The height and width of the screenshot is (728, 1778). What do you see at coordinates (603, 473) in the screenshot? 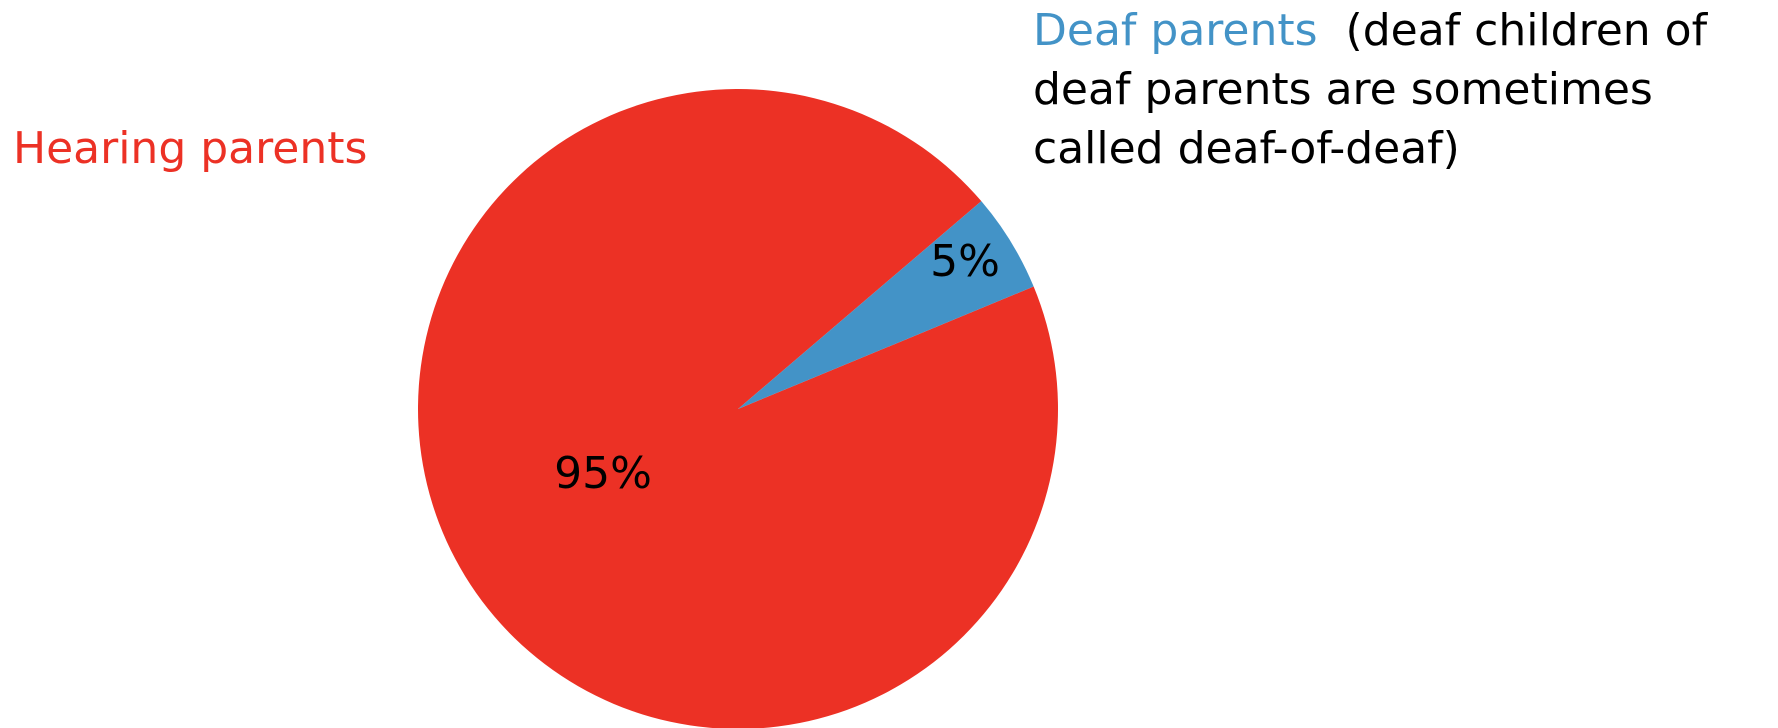
I see `slice-value-label-hearing: 95%` at bounding box center [603, 473].